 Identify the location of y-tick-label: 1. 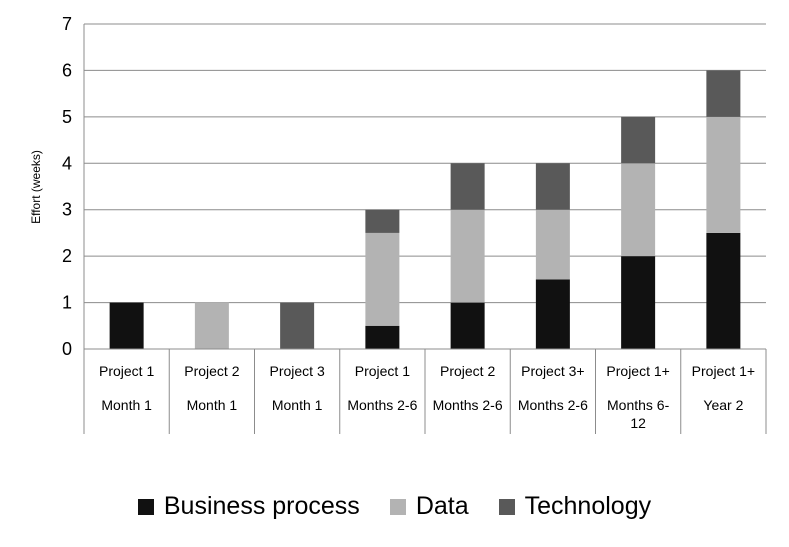
(67, 303).